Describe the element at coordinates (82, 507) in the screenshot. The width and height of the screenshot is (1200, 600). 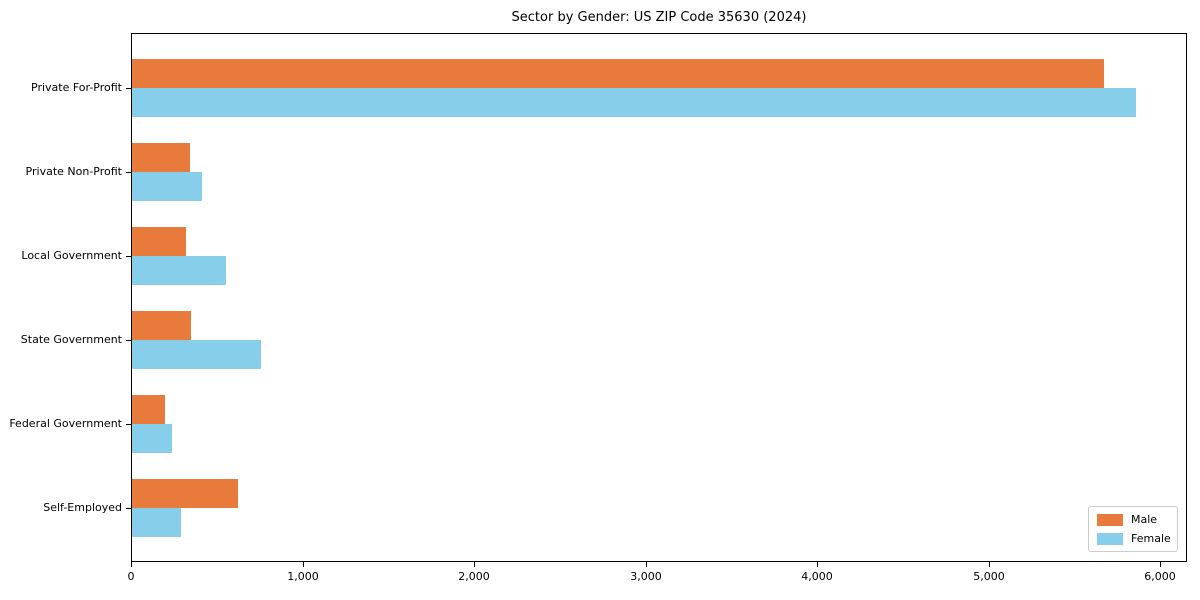
I see `y-tick-label-self-employed: Self-Employed` at that location.